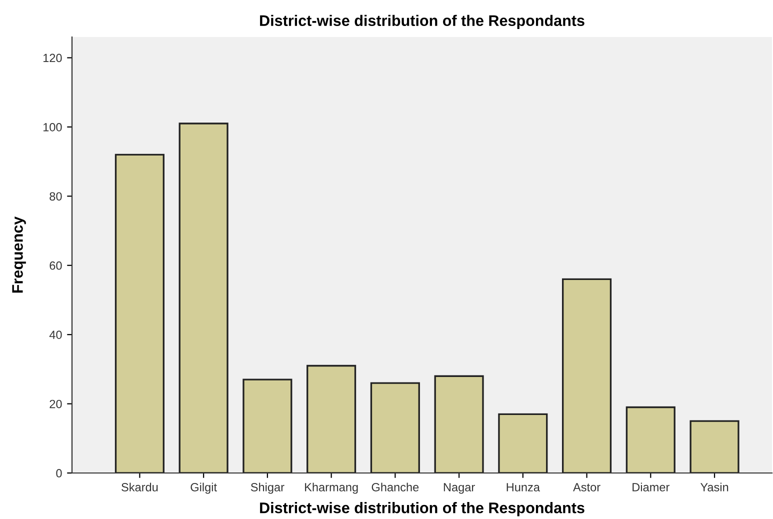 This screenshot has height=519, width=773. Describe the element at coordinates (395, 487) in the screenshot. I see `x-tick-label: Ghanche` at that location.